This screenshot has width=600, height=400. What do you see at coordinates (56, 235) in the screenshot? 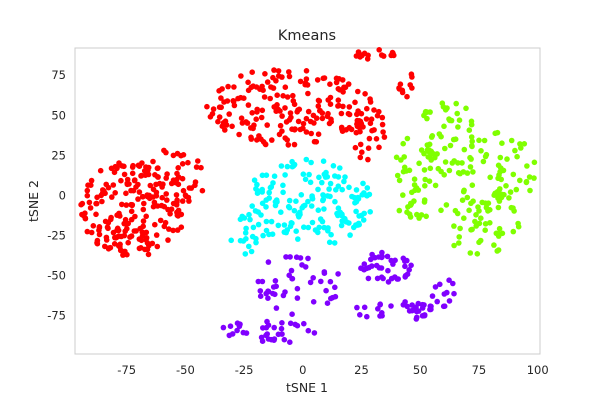
I see `y-tick-label: -25` at bounding box center [56, 235].